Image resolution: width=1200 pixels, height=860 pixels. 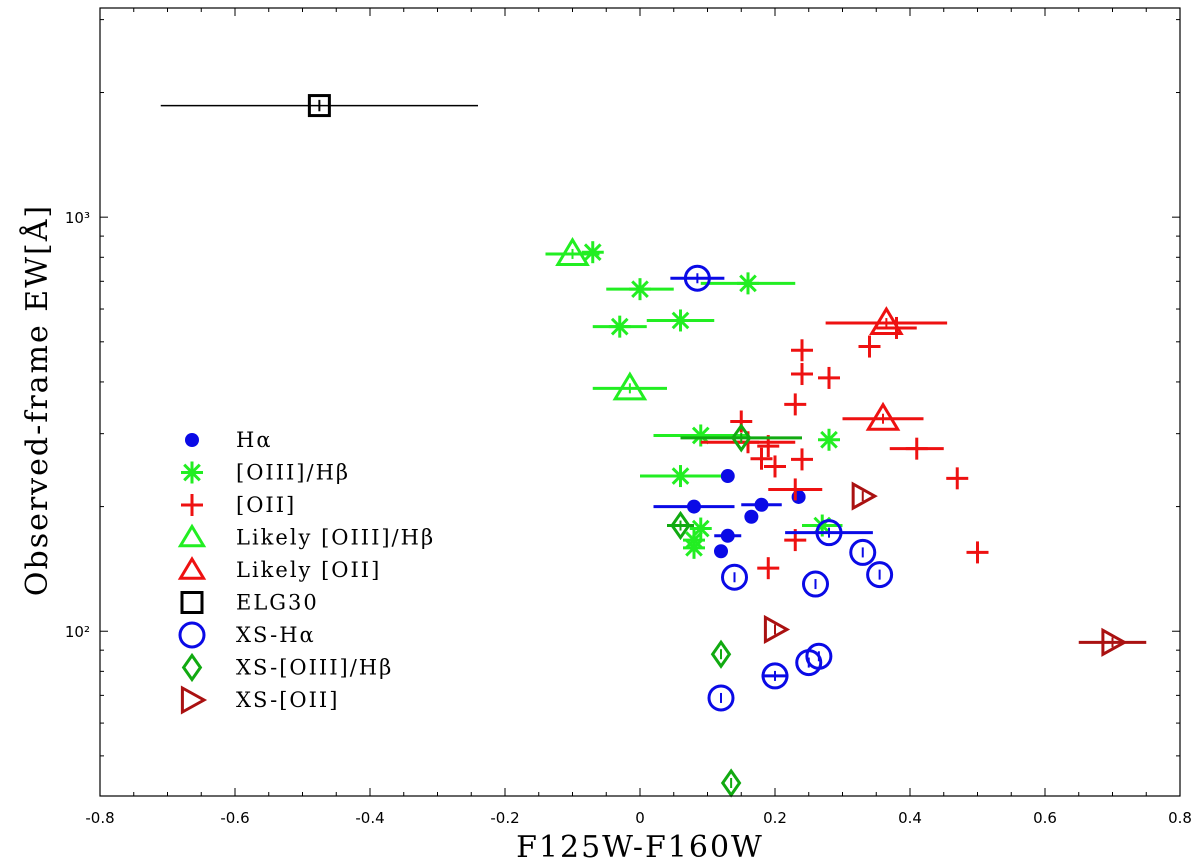 What do you see at coordinates (640, 818) in the screenshot?
I see `x-tick-label: 0` at bounding box center [640, 818].